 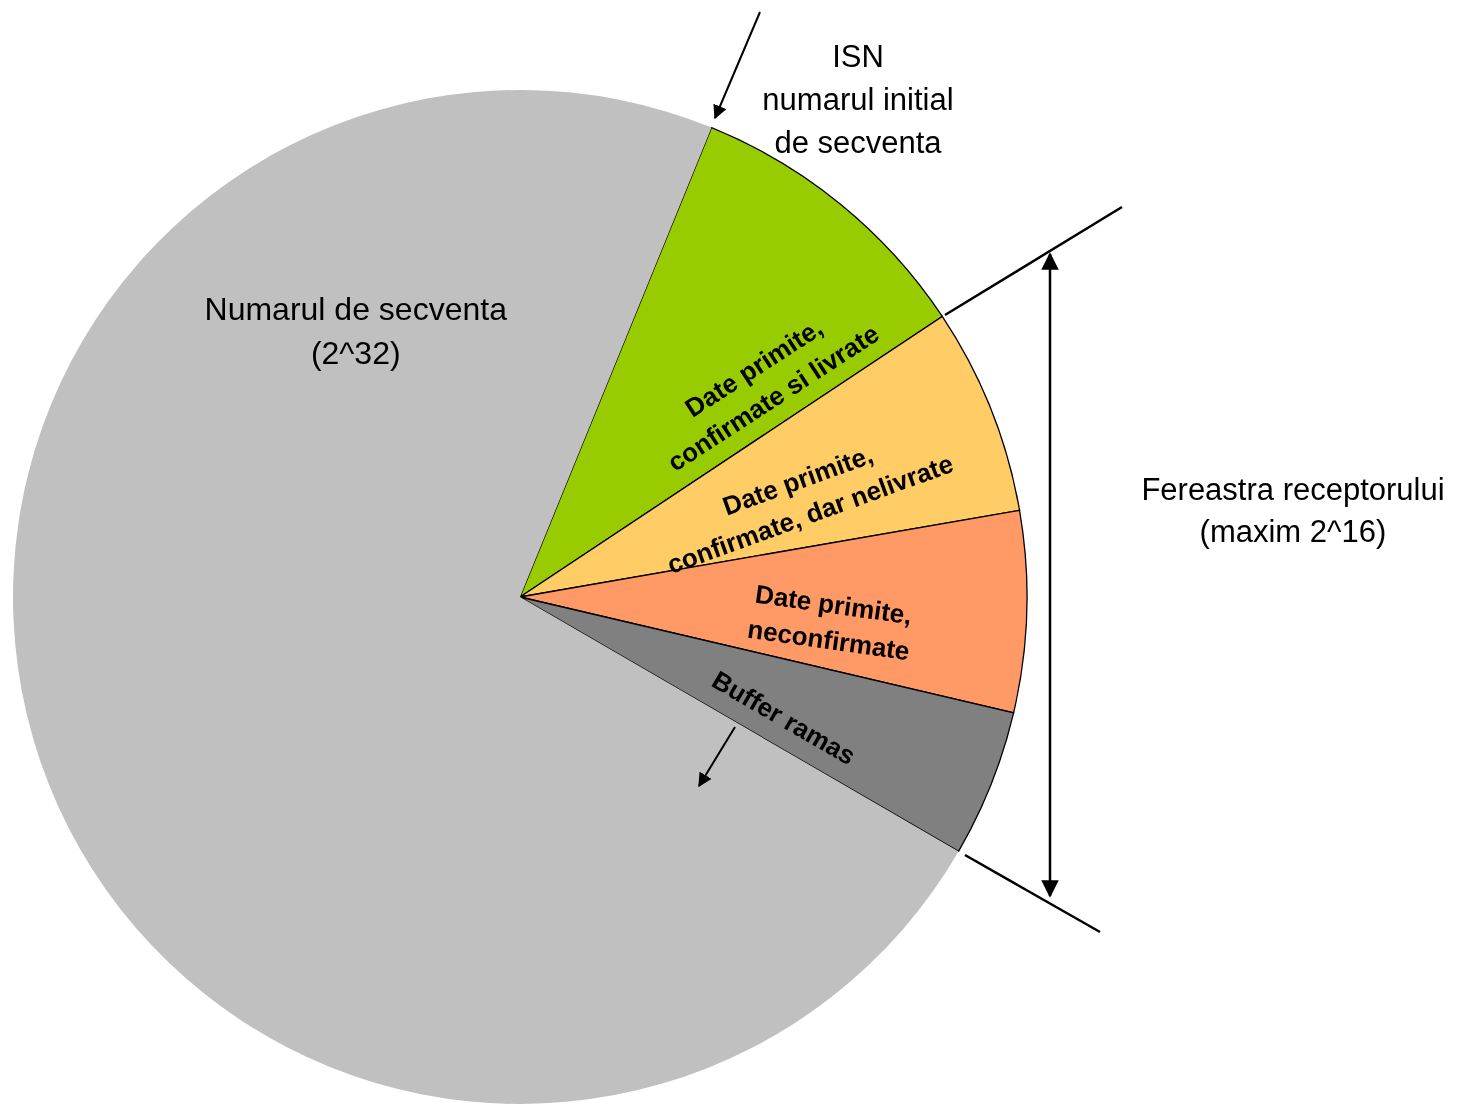 What do you see at coordinates (858, 99) in the screenshot?
I see `text: ISN numarul initial de secventa` at bounding box center [858, 99].